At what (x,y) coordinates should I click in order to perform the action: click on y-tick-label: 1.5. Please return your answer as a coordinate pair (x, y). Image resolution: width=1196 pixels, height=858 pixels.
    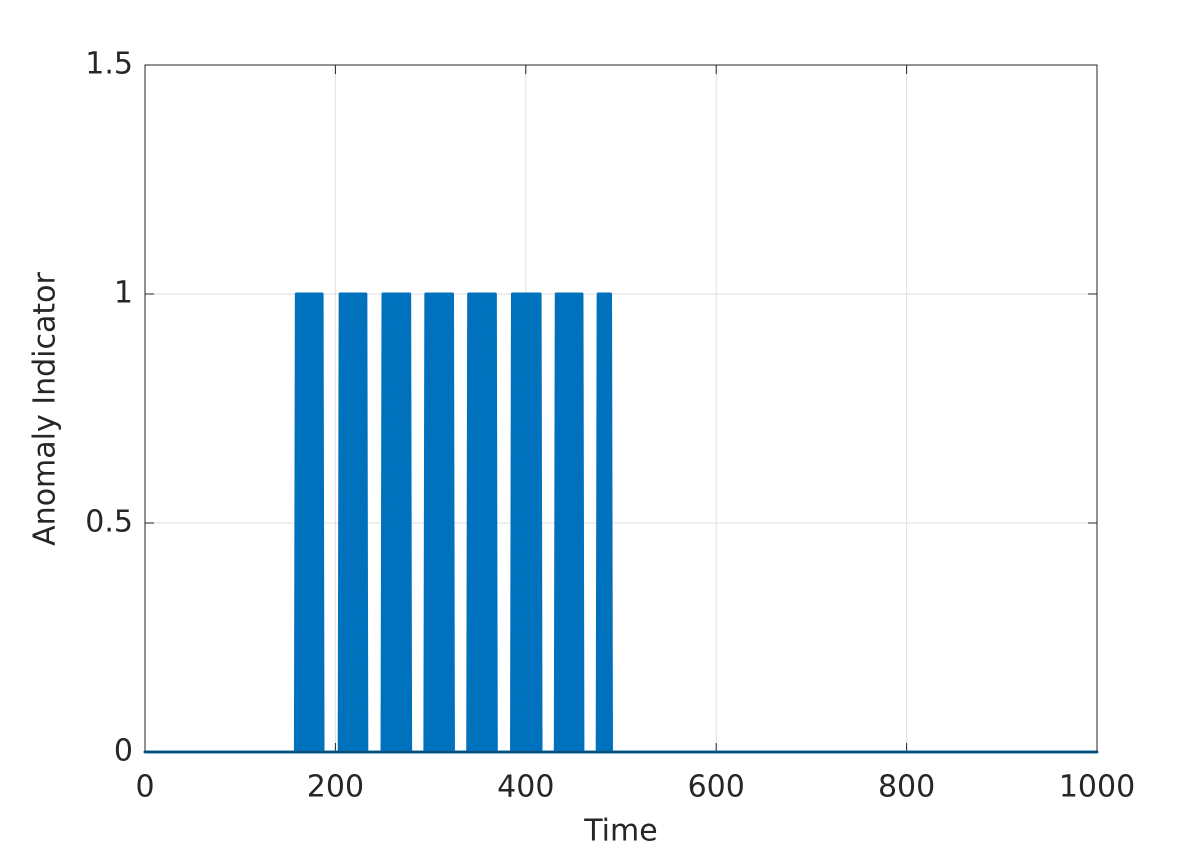
    Looking at the image, I should click on (109, 64).